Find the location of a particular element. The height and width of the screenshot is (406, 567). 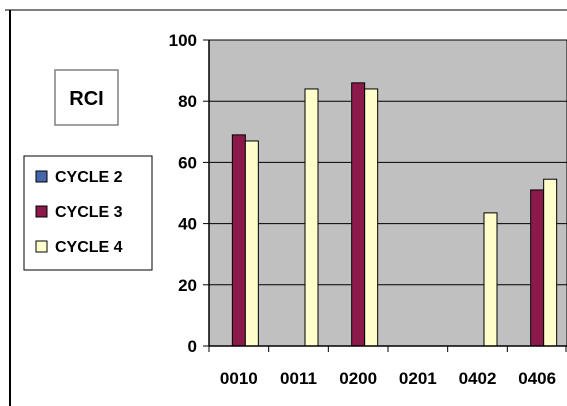

legend: CYCLE 2 CYCLE 3 CYCLE 4 is located at coordinates (88, 213).